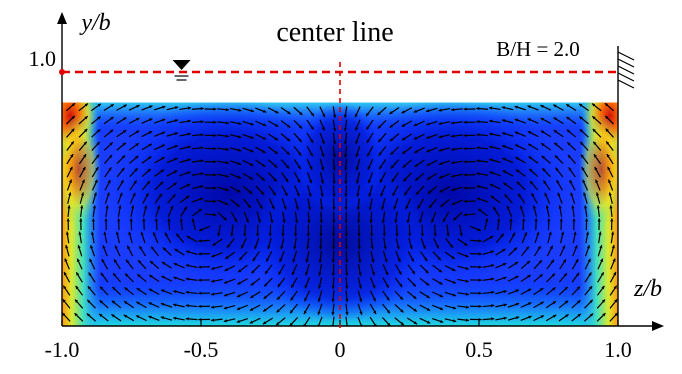  What do you see at coordinates (626, 186) in the screenshot?
I see `side-wall-hatch` at bounding box center [626, 186].